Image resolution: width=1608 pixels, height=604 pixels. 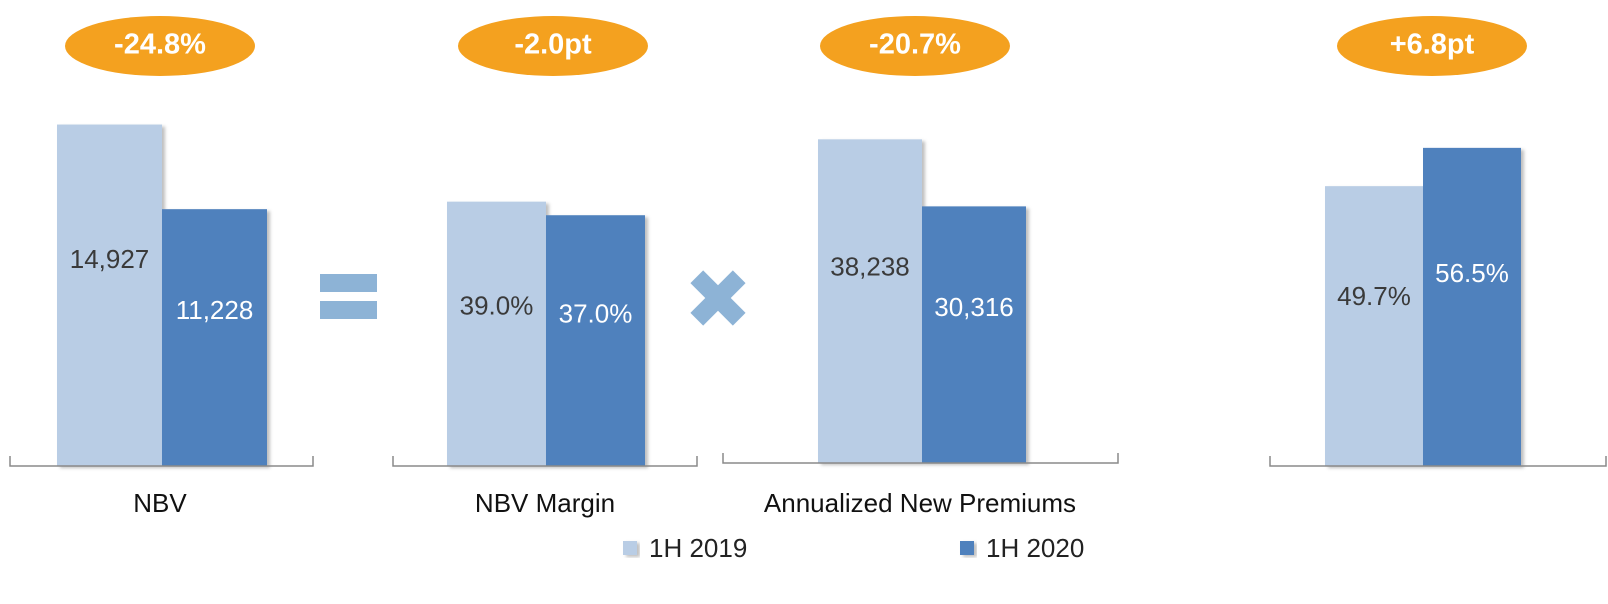 I want to click on change-label: -20.7%, so click(x=915, y=45).